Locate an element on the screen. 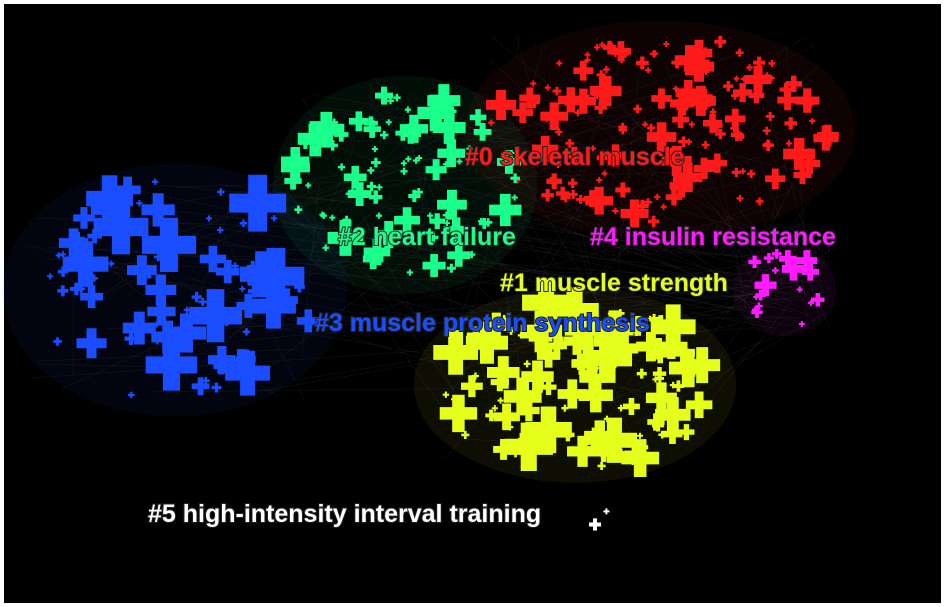 The height and width of the screenshot is (607, 945). cluster-label: #5 high-intensity interval training is located at coordinates (344, 514).